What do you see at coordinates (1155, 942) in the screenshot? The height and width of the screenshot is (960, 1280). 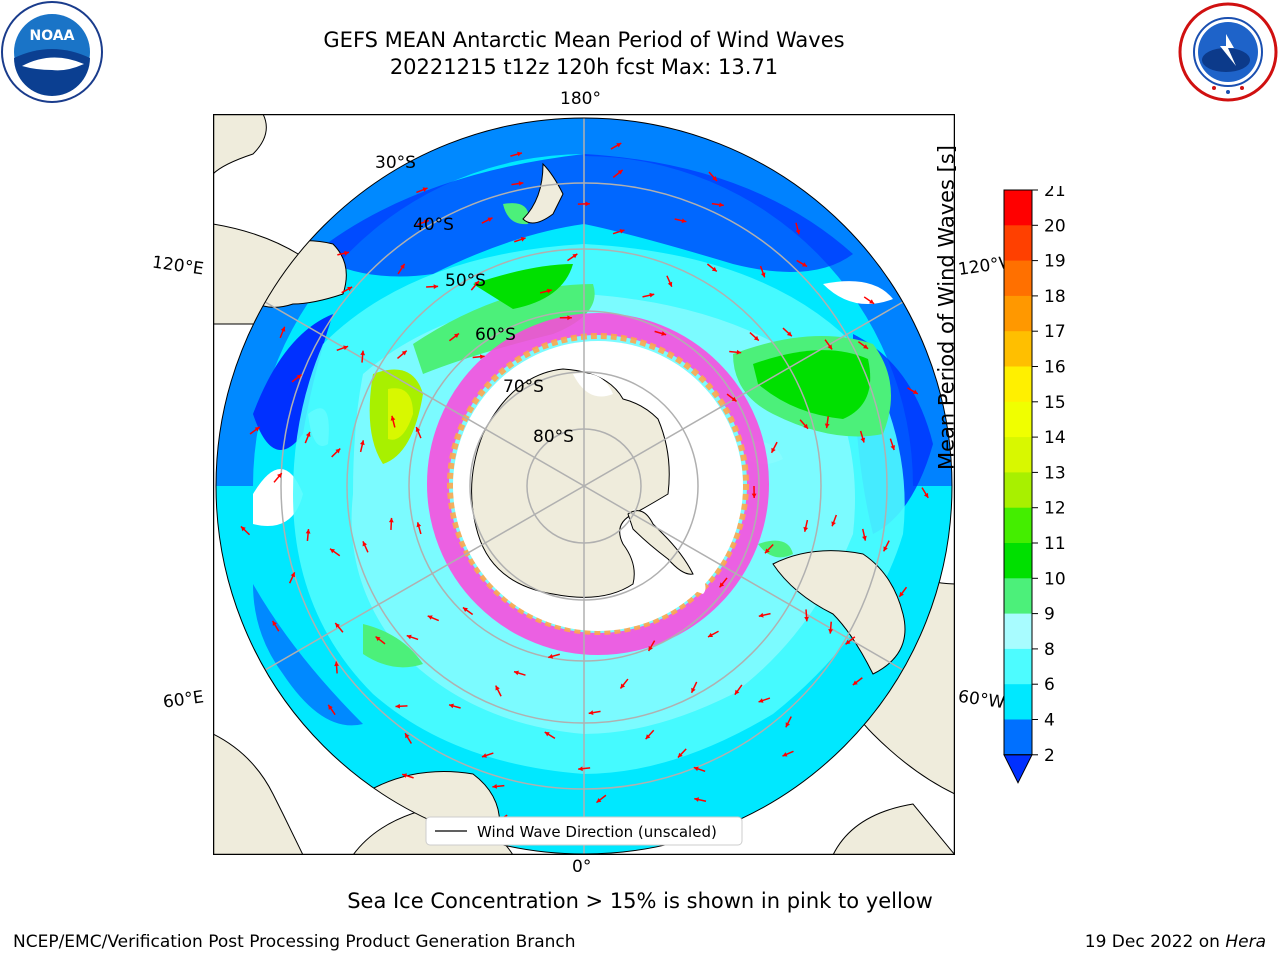 I see `footer-date-text: 19 Dec 2022 on` at bounding box center [1155, 942].